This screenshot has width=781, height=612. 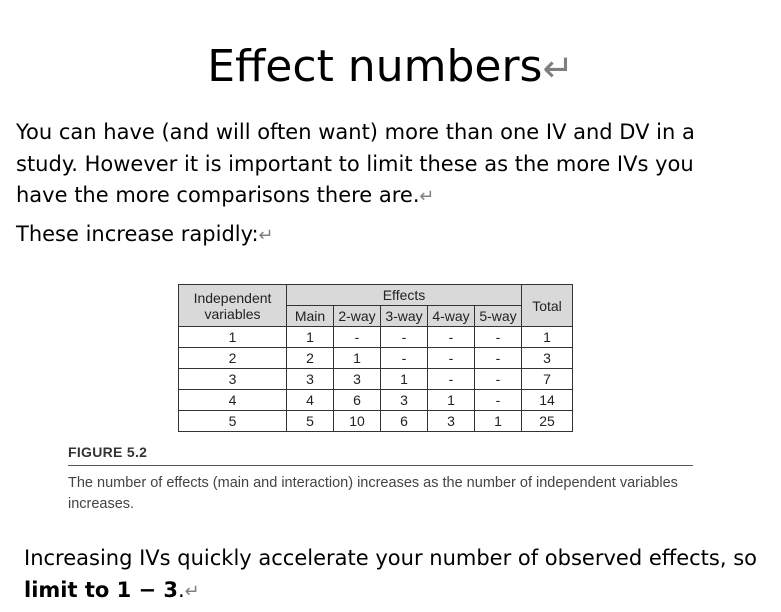 I want to click on conclusion-paragraph-end: limit to 1 − 3.↵, so click(x=402, y=591).